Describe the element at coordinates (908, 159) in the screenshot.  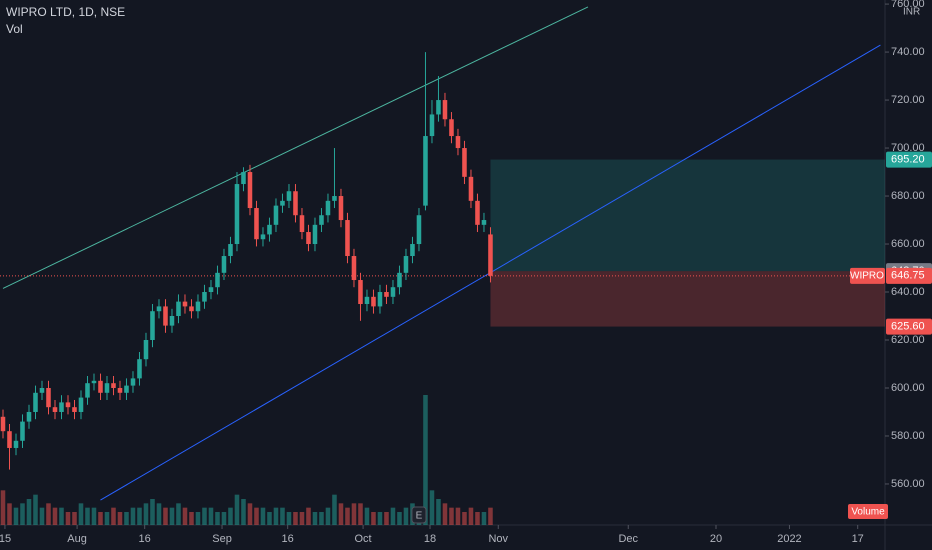
I see `target-price-label: 695.20` at that location.